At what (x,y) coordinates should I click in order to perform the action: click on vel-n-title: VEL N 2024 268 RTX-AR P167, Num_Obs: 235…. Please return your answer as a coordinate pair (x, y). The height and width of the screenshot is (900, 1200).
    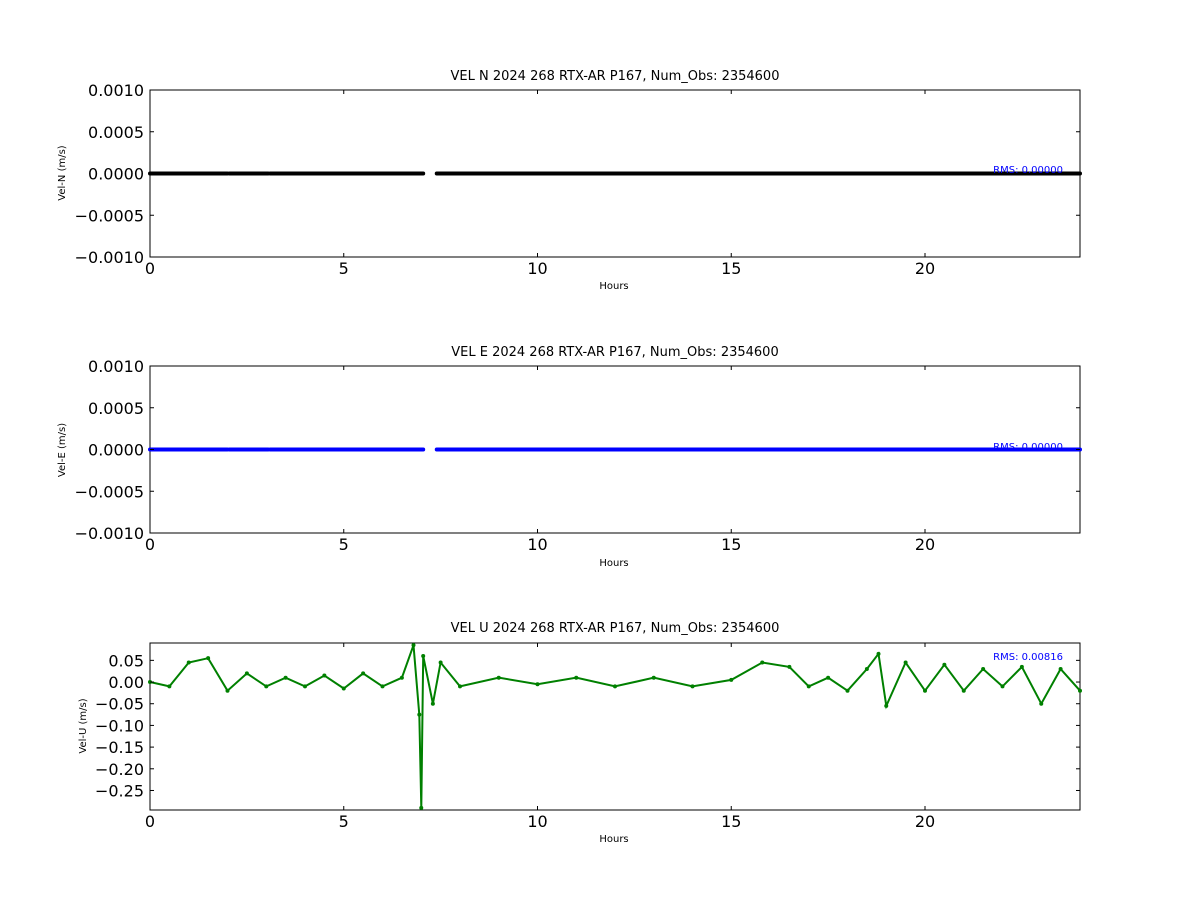
    Looking at the image, I should click on (615, 76).